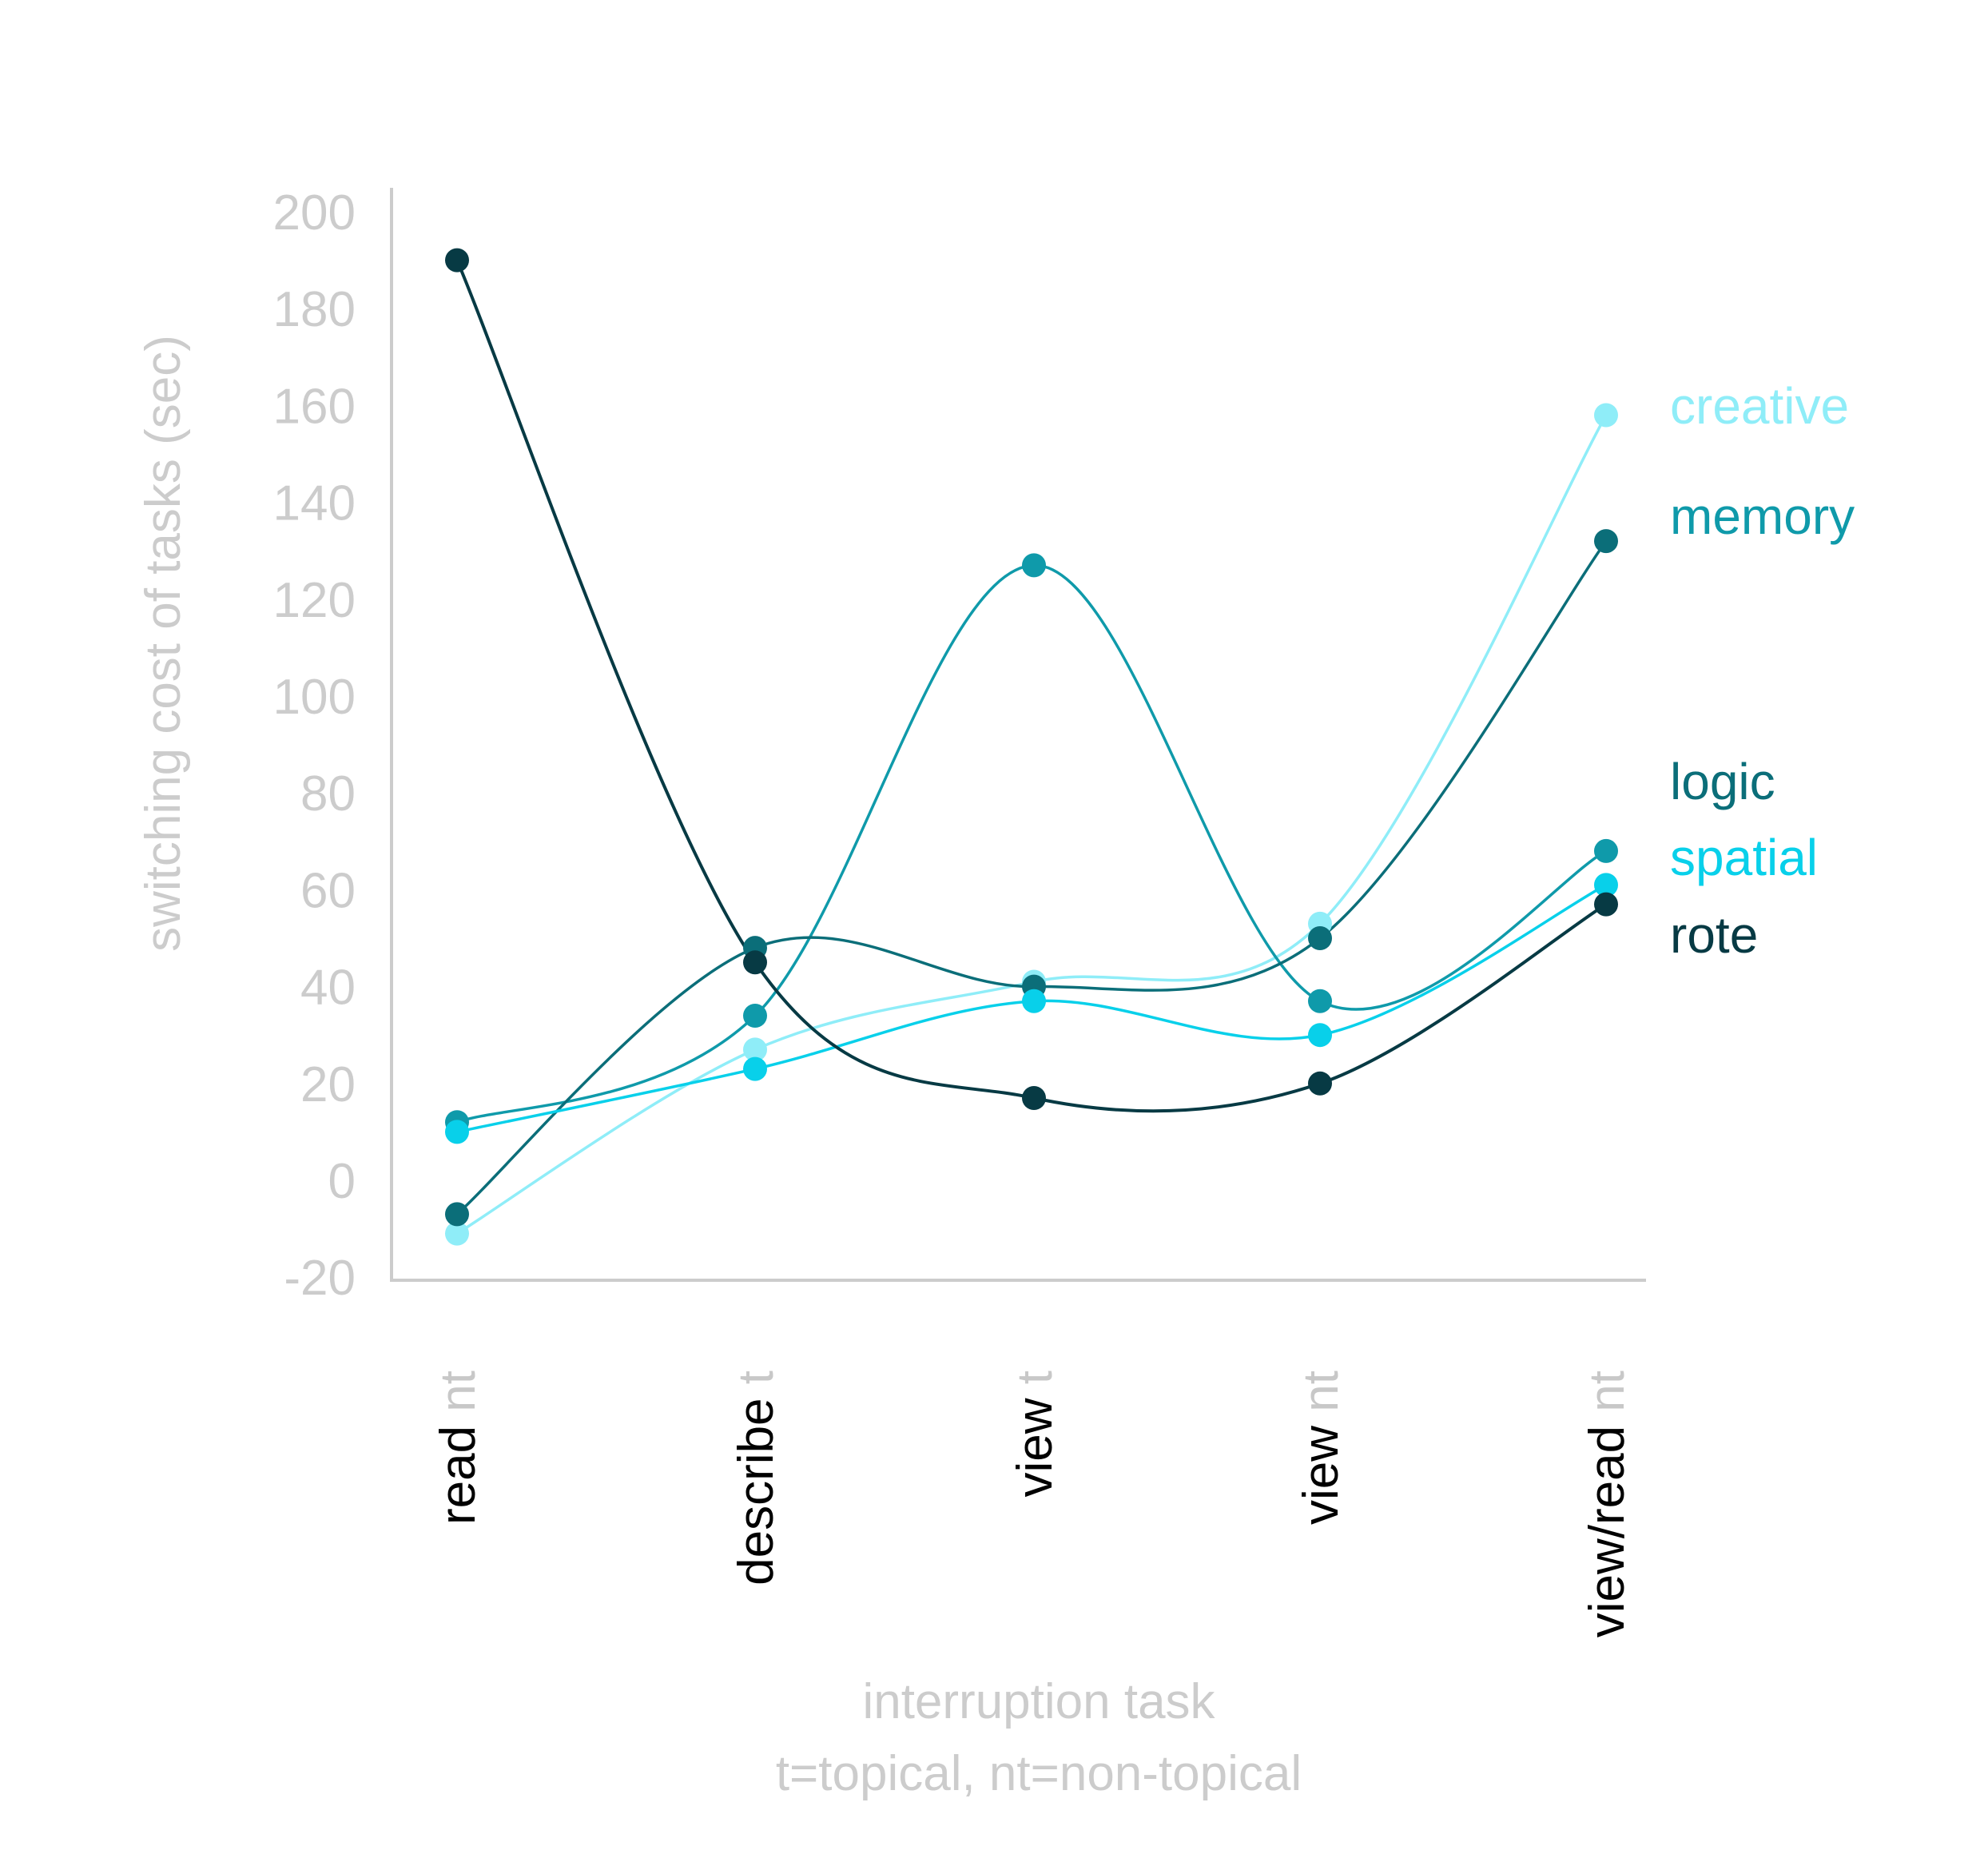  Describe the element at coordinates (1723, 781) in the screenshot. I see `series-label-logic: logic` at that location.